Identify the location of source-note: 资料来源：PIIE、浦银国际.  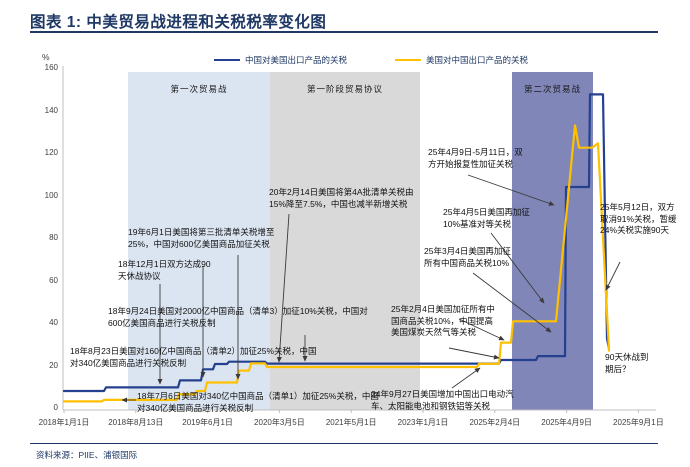
(87, 455).